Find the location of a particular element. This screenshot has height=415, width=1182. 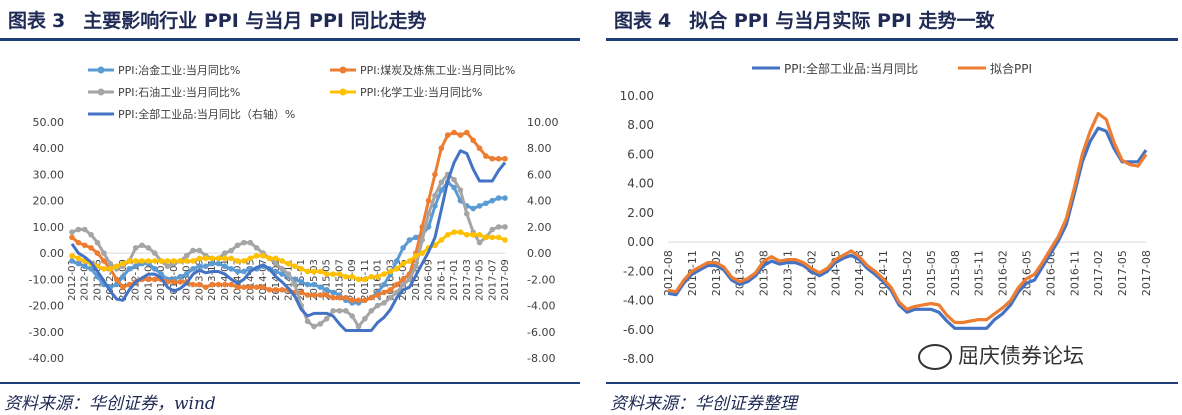

x-tick-label: 2017-05 is located at coordinates (1122, 273).